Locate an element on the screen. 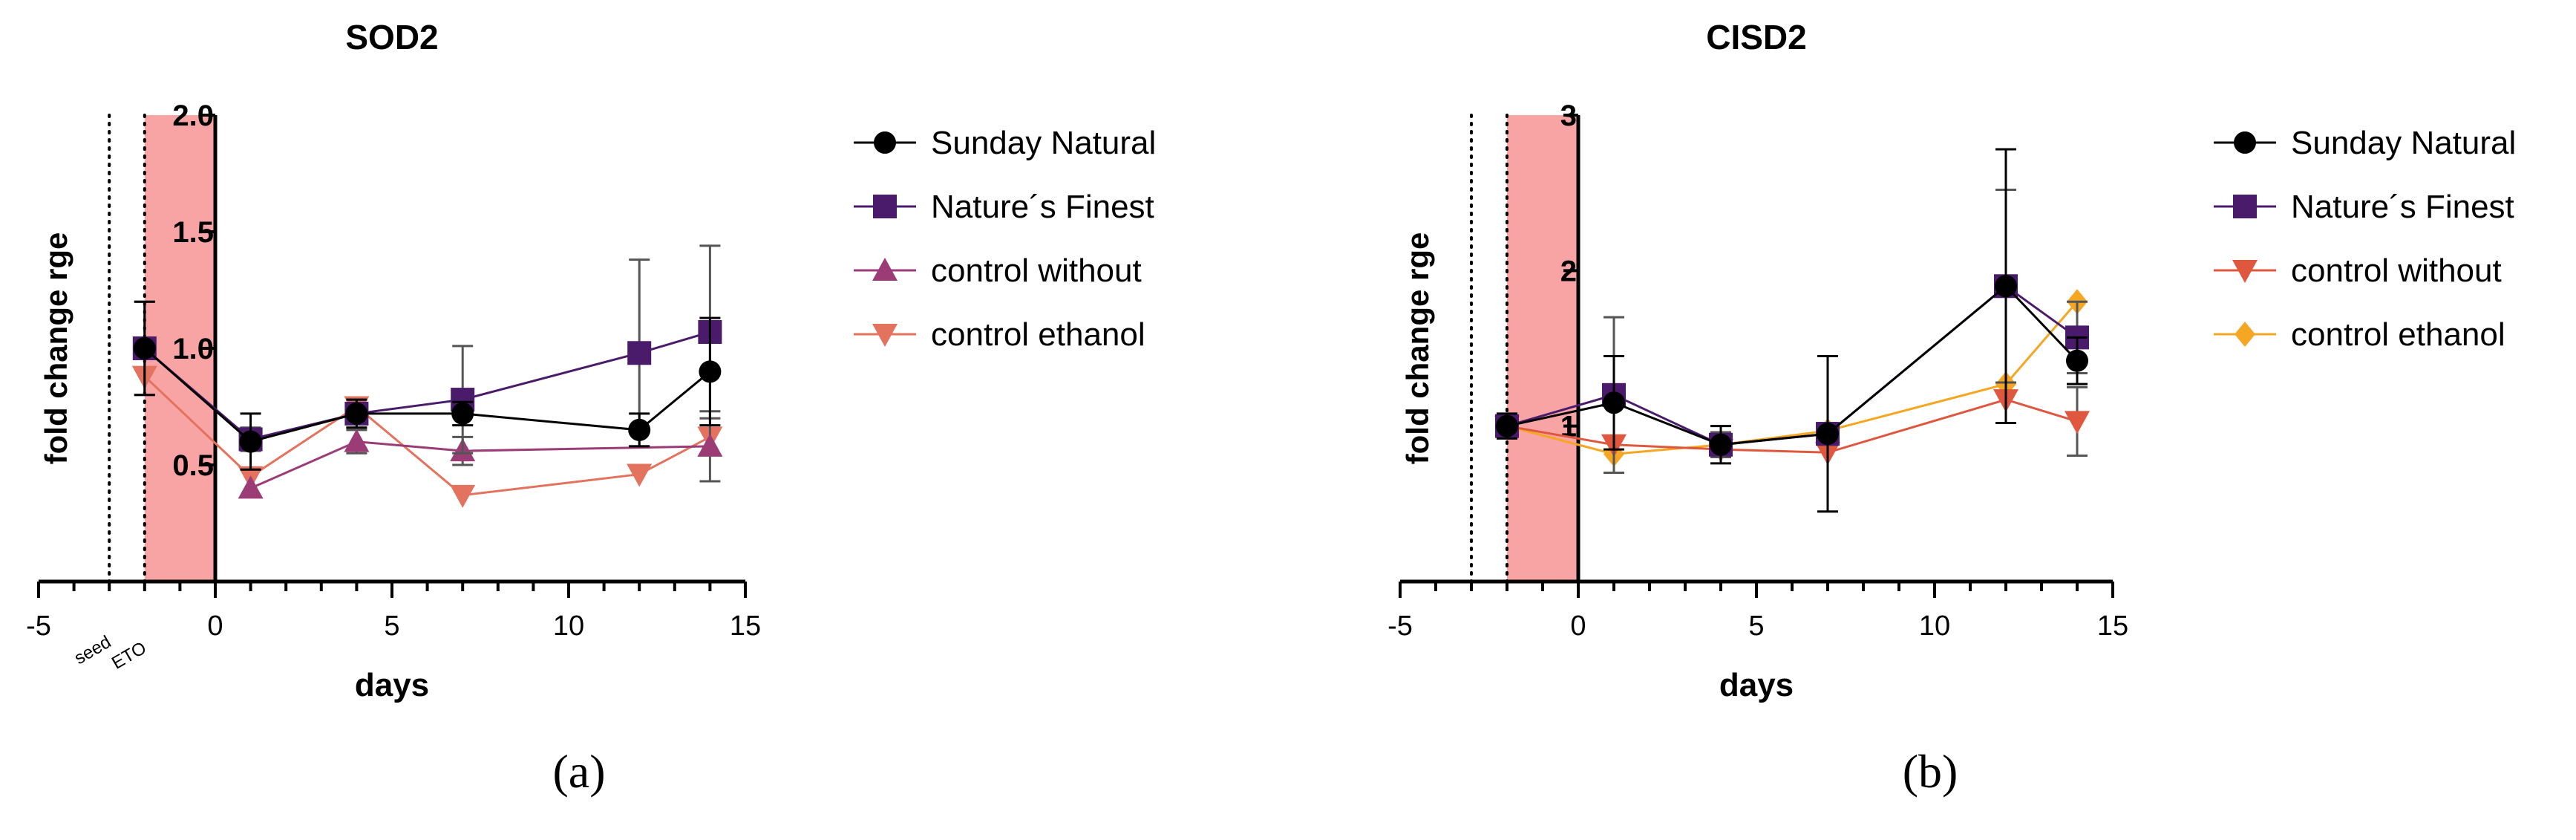  series-nature-s-finest is located at coordinates (1792, 331).